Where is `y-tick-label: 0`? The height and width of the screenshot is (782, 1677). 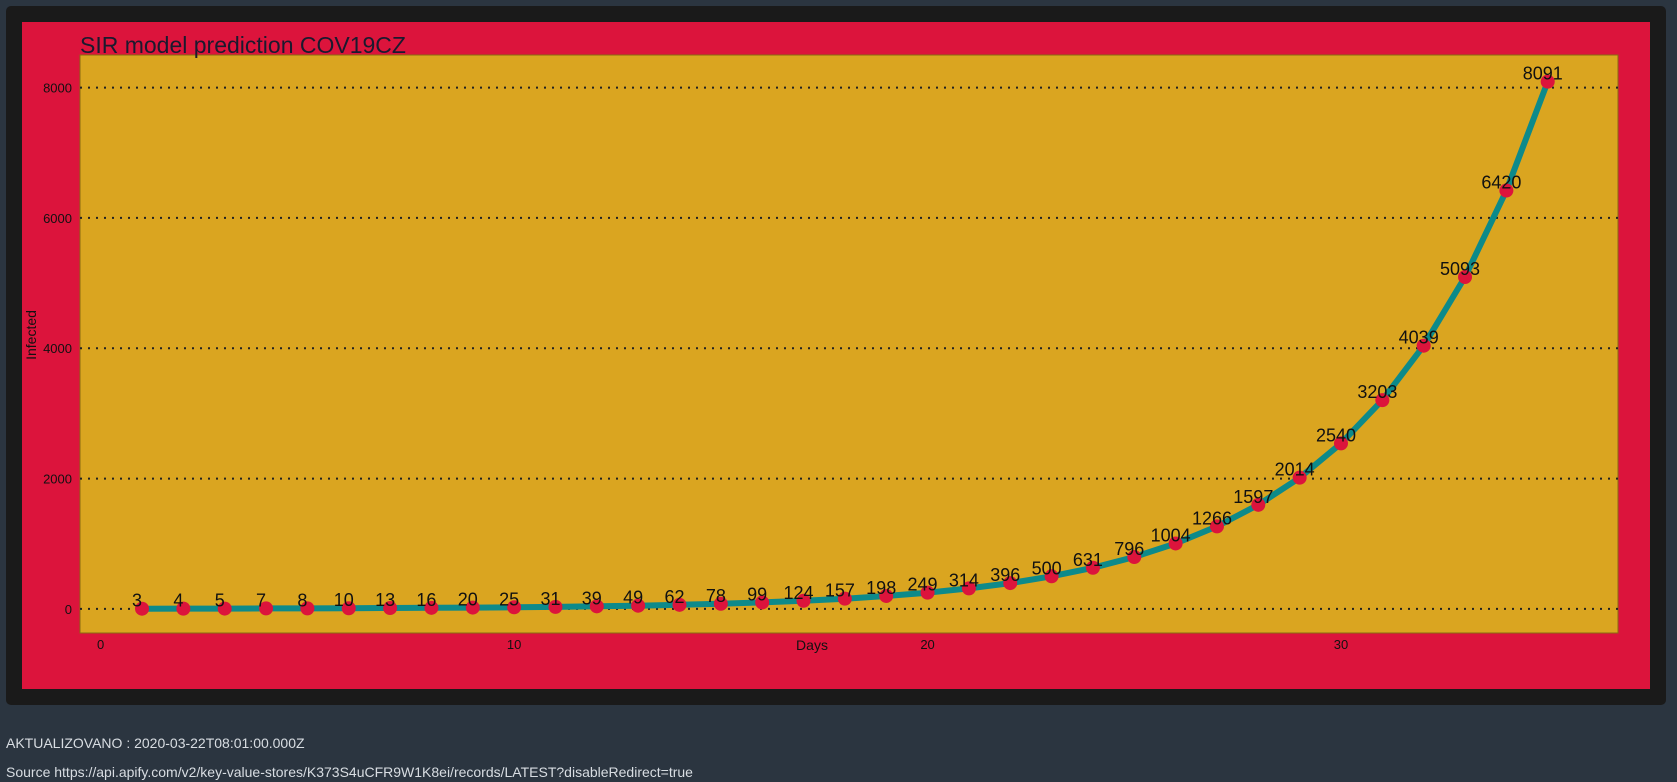 y-tick-label: 0 is located at coordinates (68, 609).